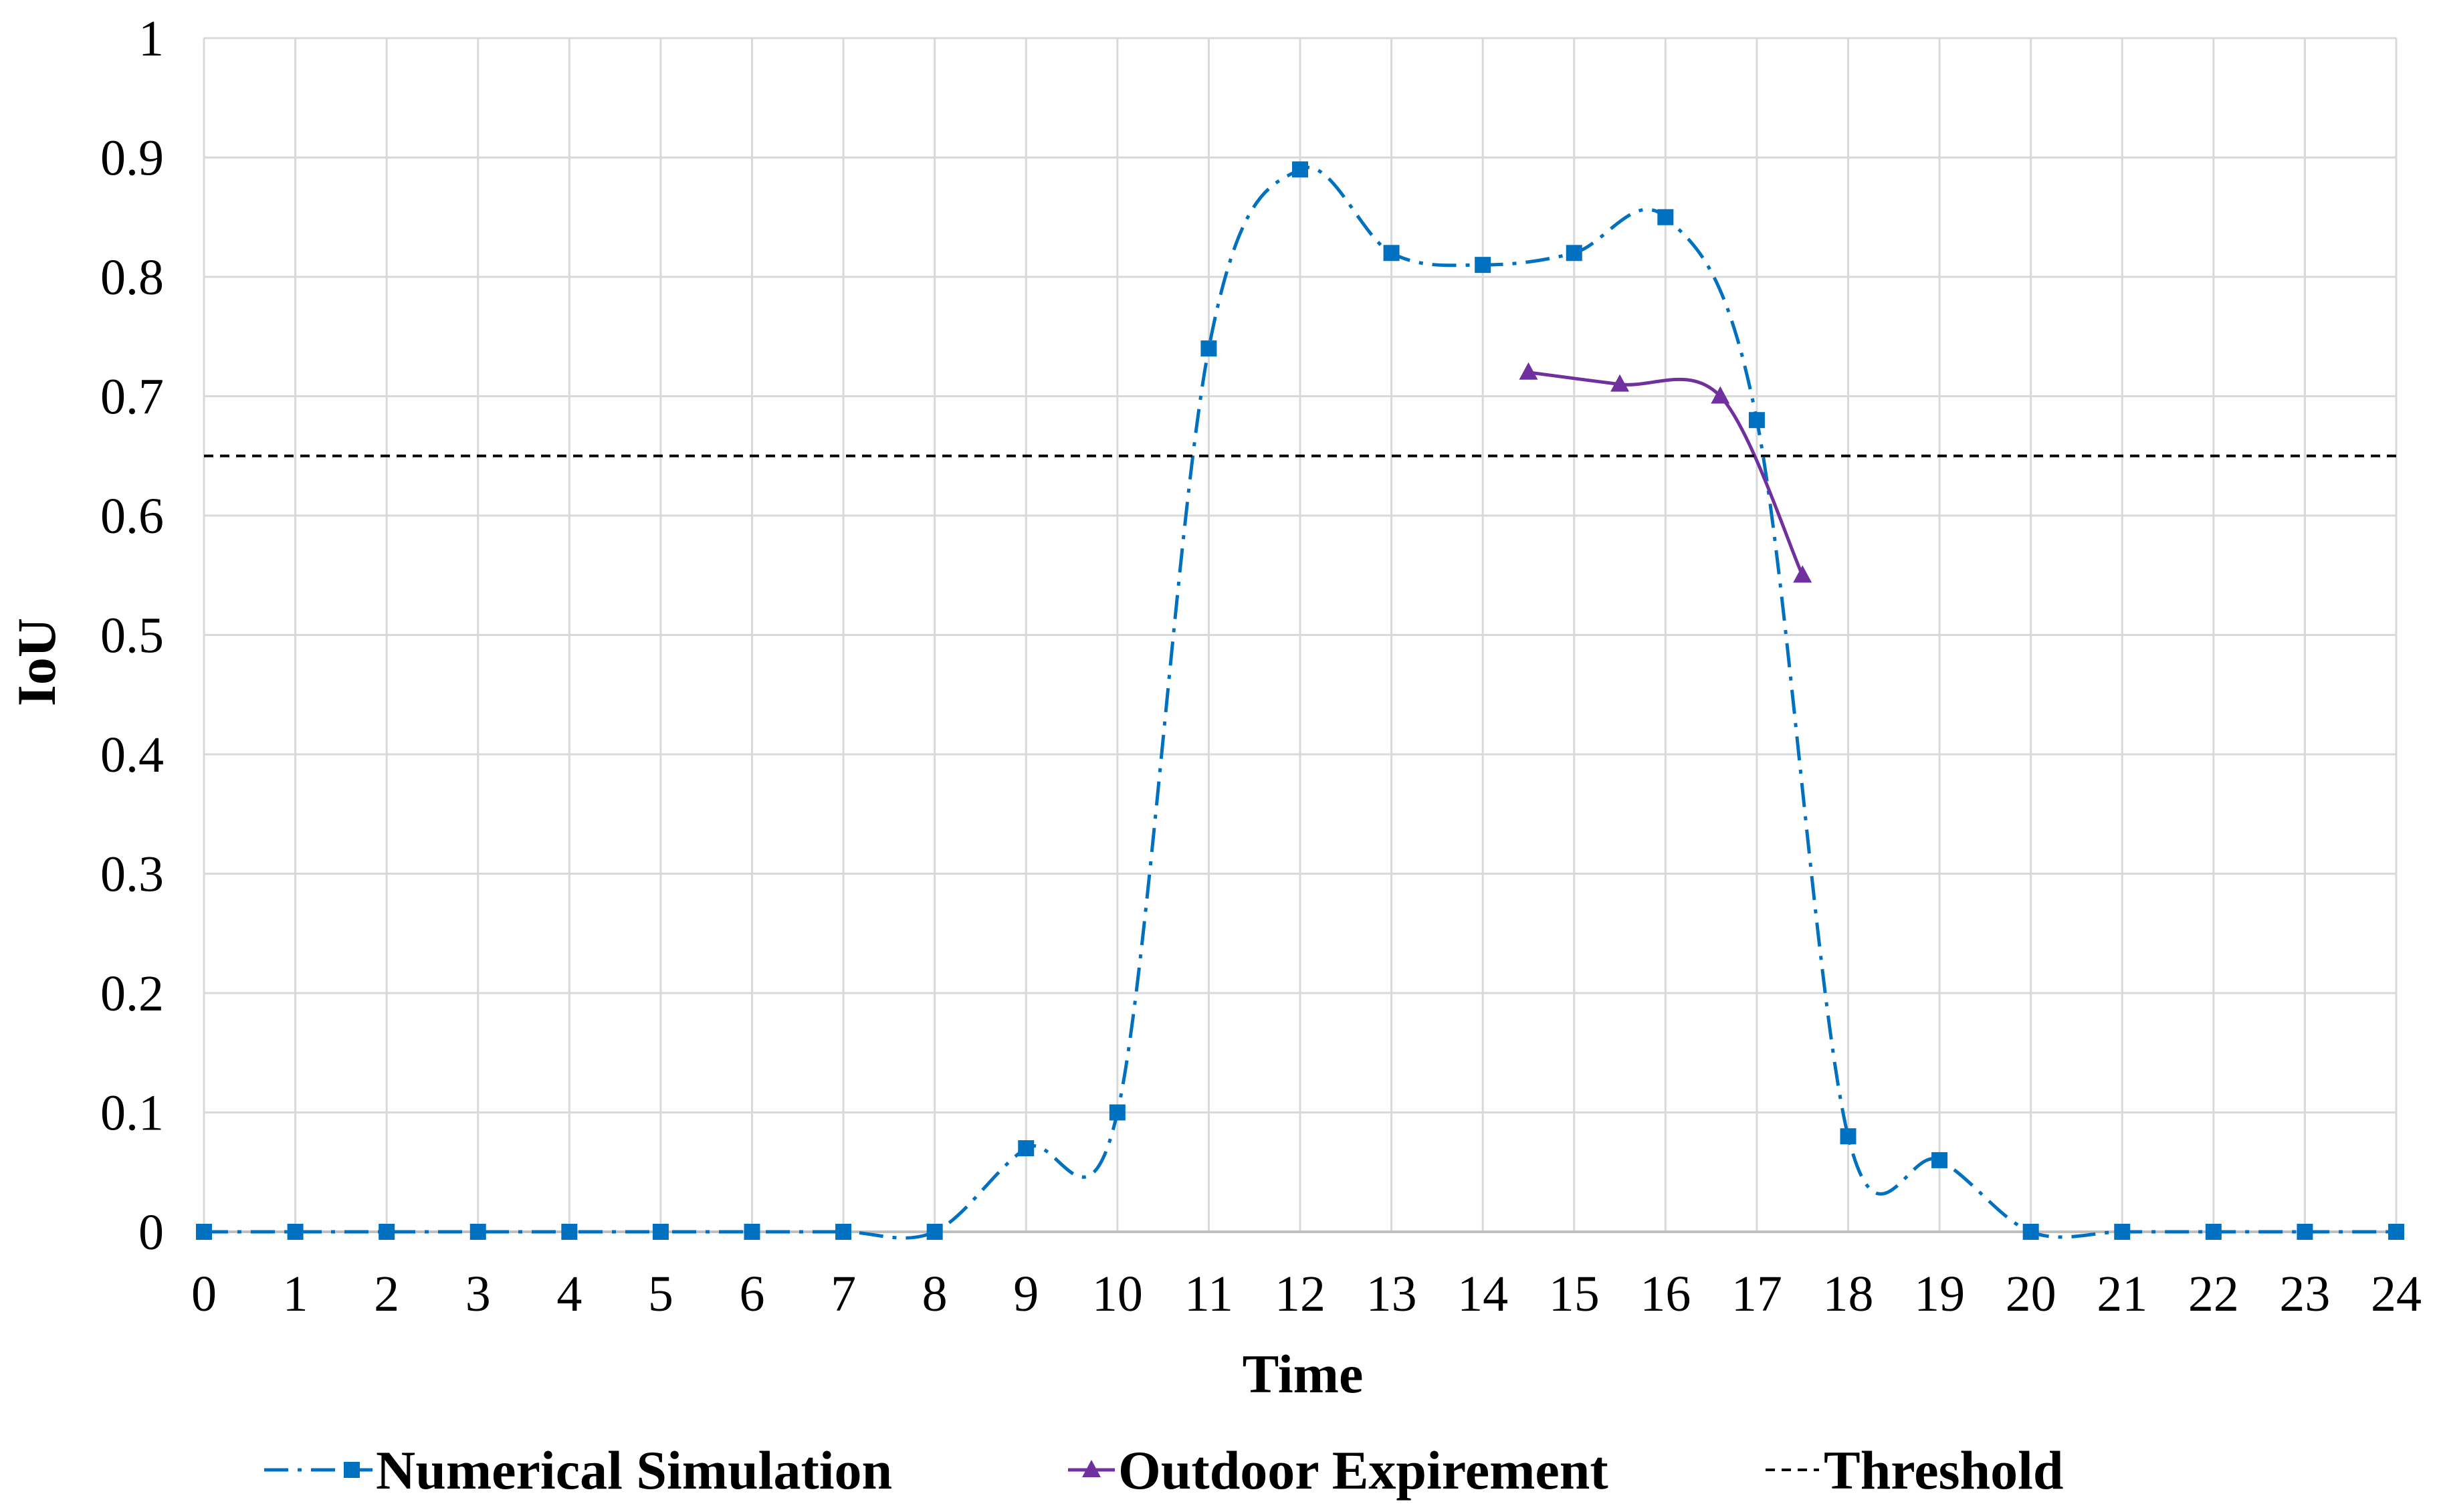  Describe the element at coordinates (1026, 1294) in the screenshot. I see `x-tick-label: 9` at that location.